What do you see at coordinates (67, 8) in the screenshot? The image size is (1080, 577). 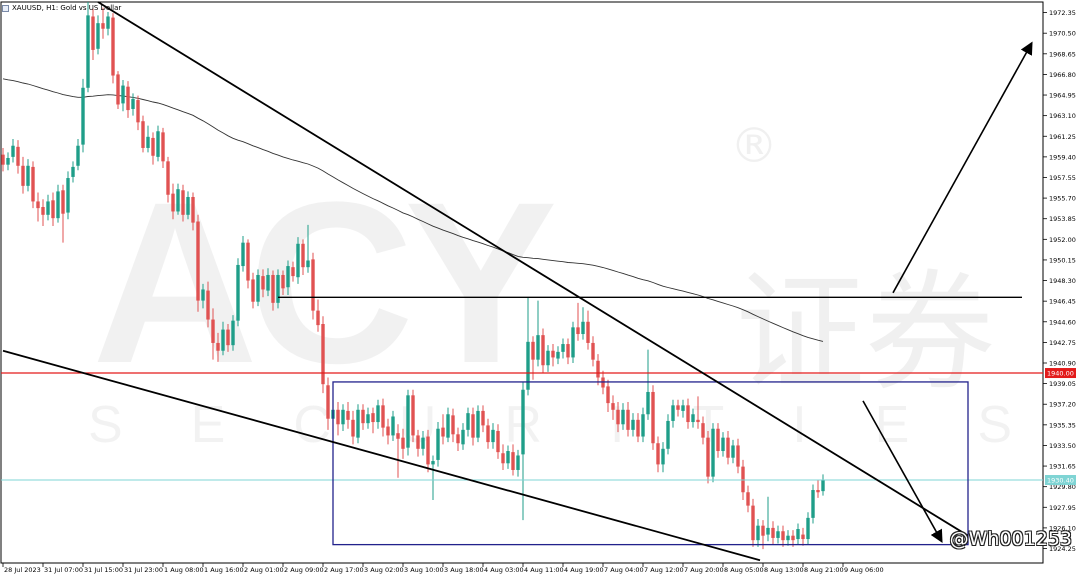 I see `chart-title: XAUUSD, H1: Gold vs US Dollar` at bounding box center [67, 8].